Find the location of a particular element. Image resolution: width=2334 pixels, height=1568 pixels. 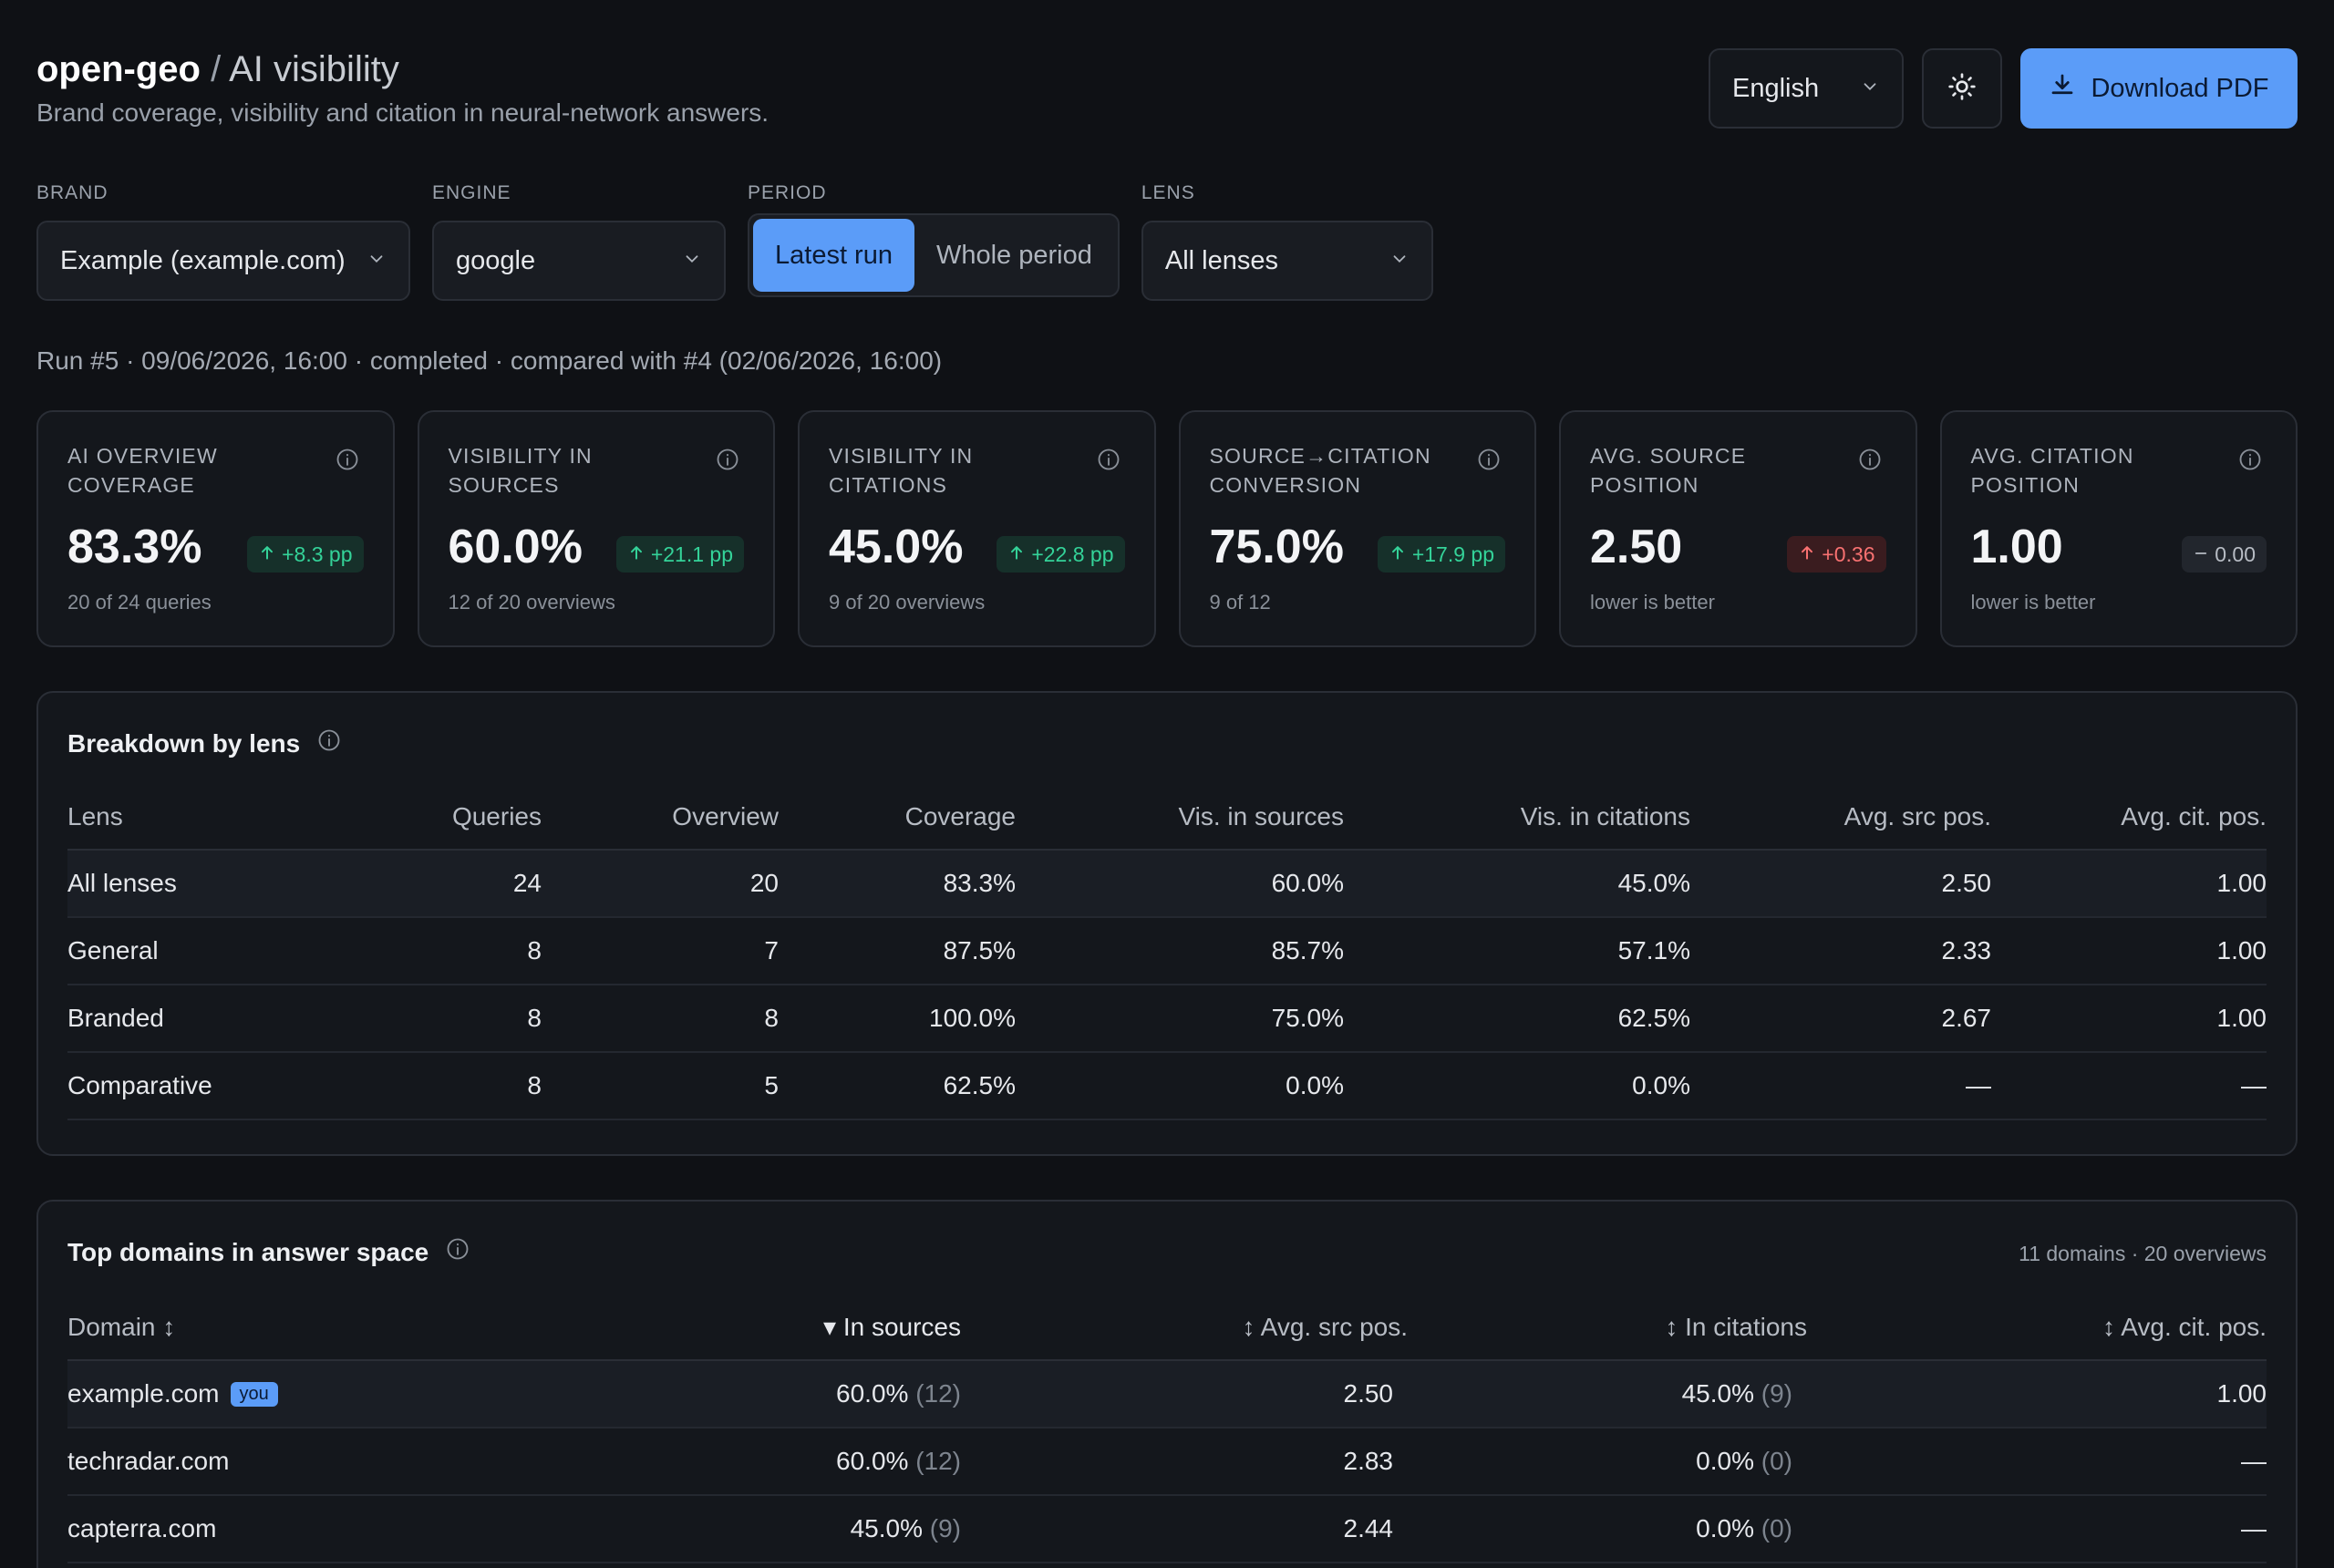

sortable-column-header: ↕ In citations is located at coordinates (1607, 1328).